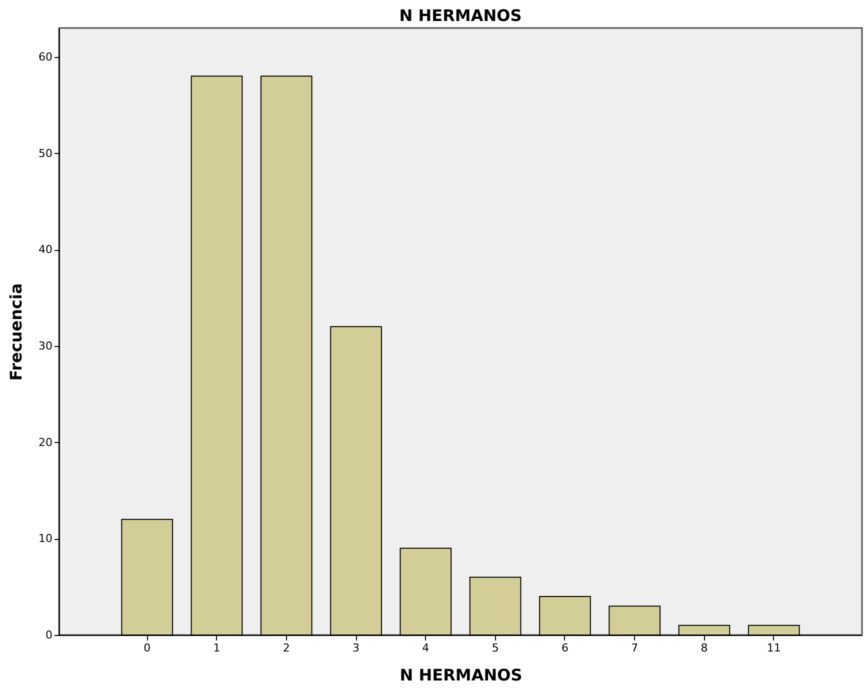 The height and width of the screenshot is (691, 864). What do you see at coordinates (49, 635) in the screenshot?
I see `y-tick-label: 0` at bounding box center [49, 635].